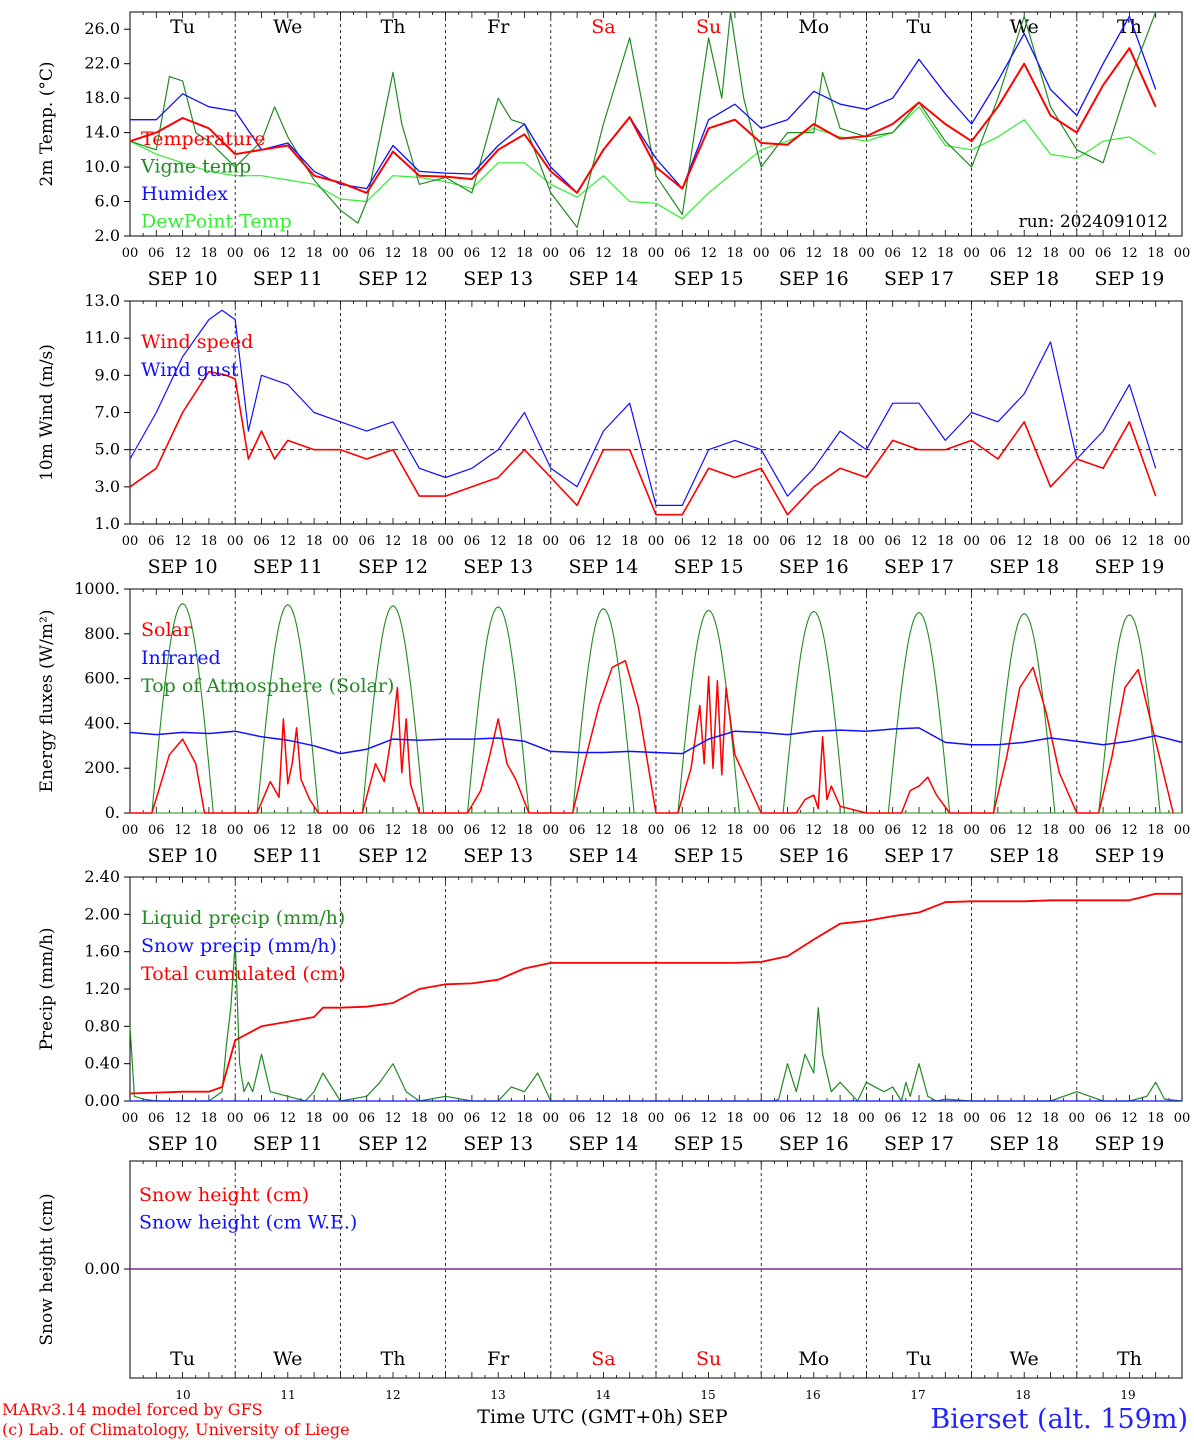 The image size is (1194, 1440). I want to click on y-tick-label: 2.00, so click(102, 913).